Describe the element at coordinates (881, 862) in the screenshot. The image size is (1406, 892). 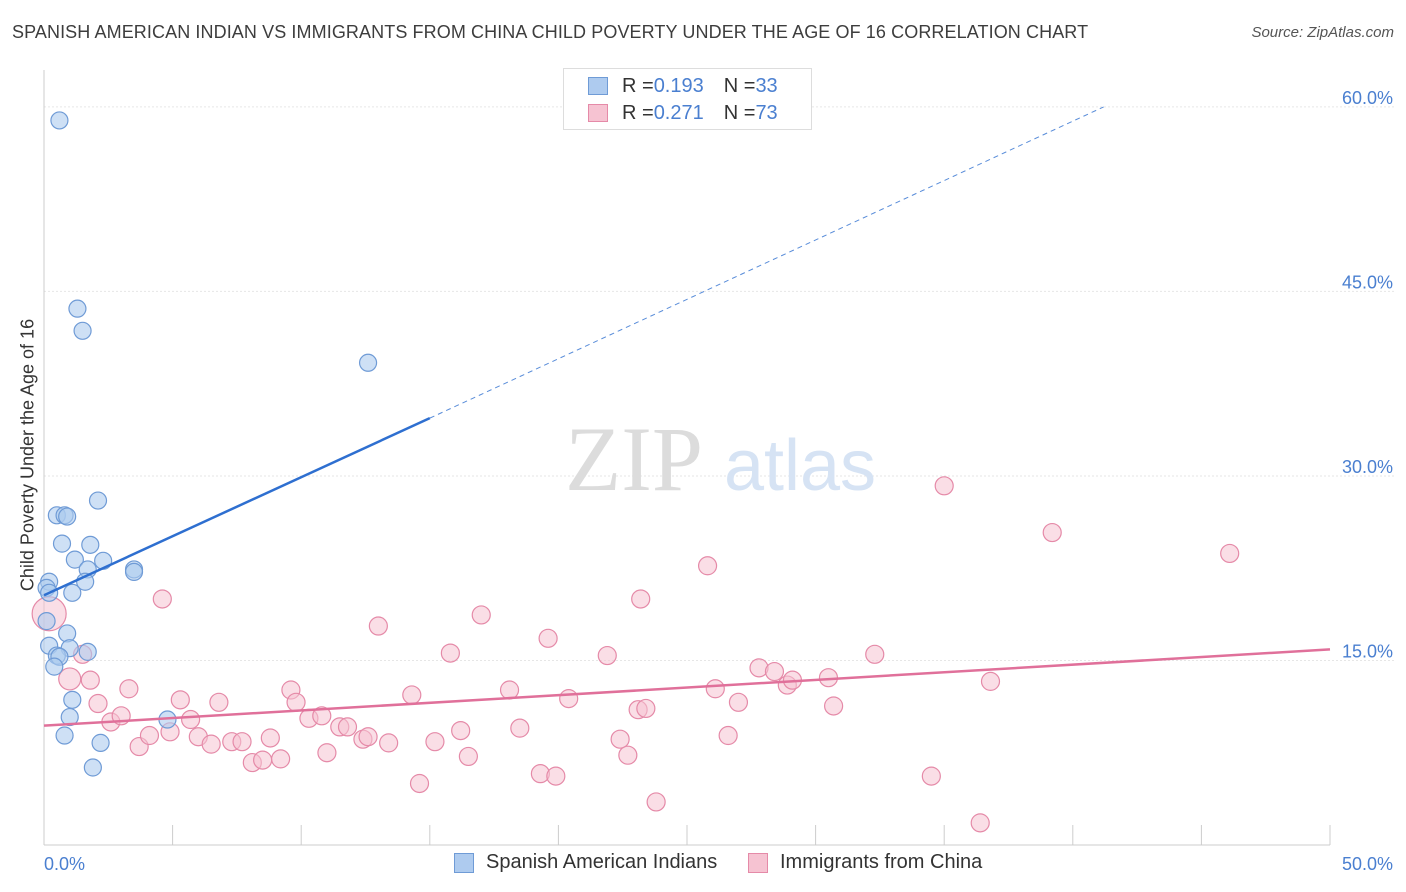
I see `legend-label: Immigrants from China` at that location.